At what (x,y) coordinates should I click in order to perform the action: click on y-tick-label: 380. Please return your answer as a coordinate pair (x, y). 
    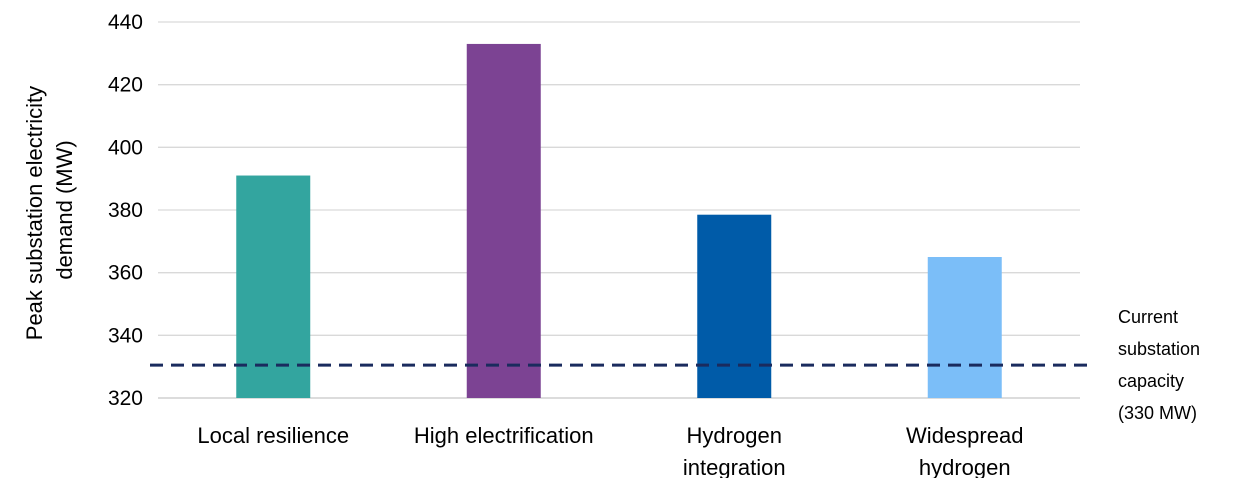
    Looking at the image, I should click on (125, 210).